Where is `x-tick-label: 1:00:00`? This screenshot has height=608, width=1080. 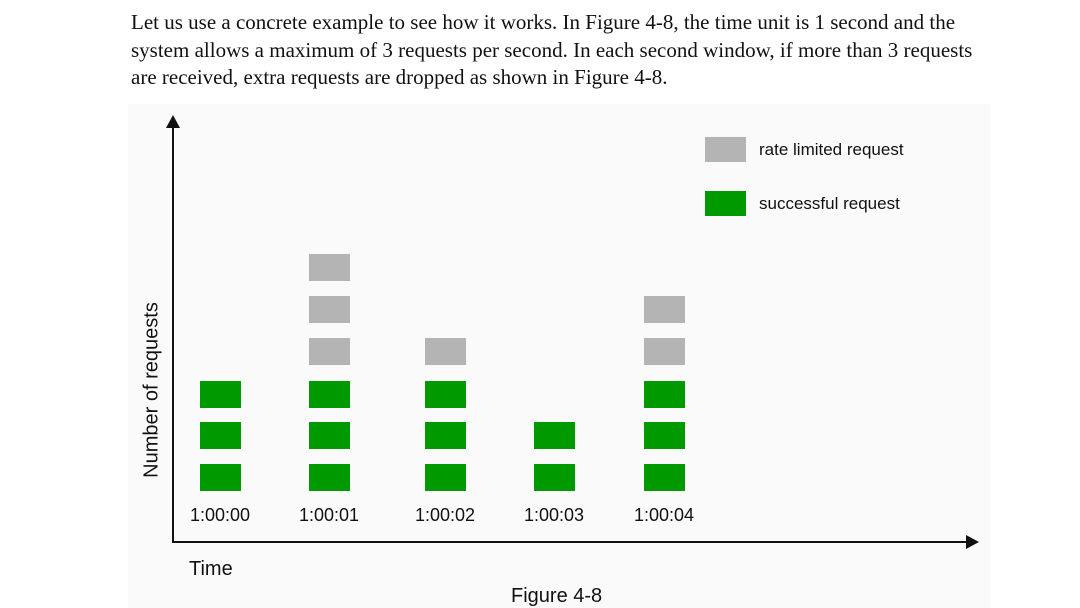
x-tick-label: 1:00:00 is located at coordinates (220, 515).